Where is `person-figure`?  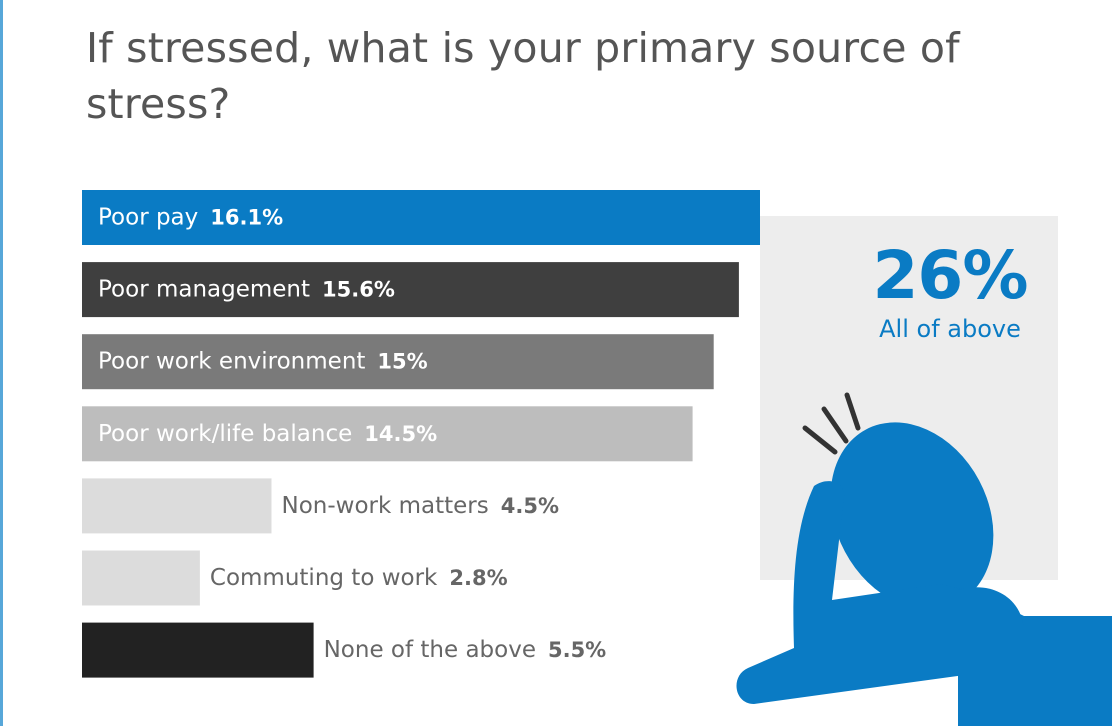 person-figure is located at coordinates (924, 574).